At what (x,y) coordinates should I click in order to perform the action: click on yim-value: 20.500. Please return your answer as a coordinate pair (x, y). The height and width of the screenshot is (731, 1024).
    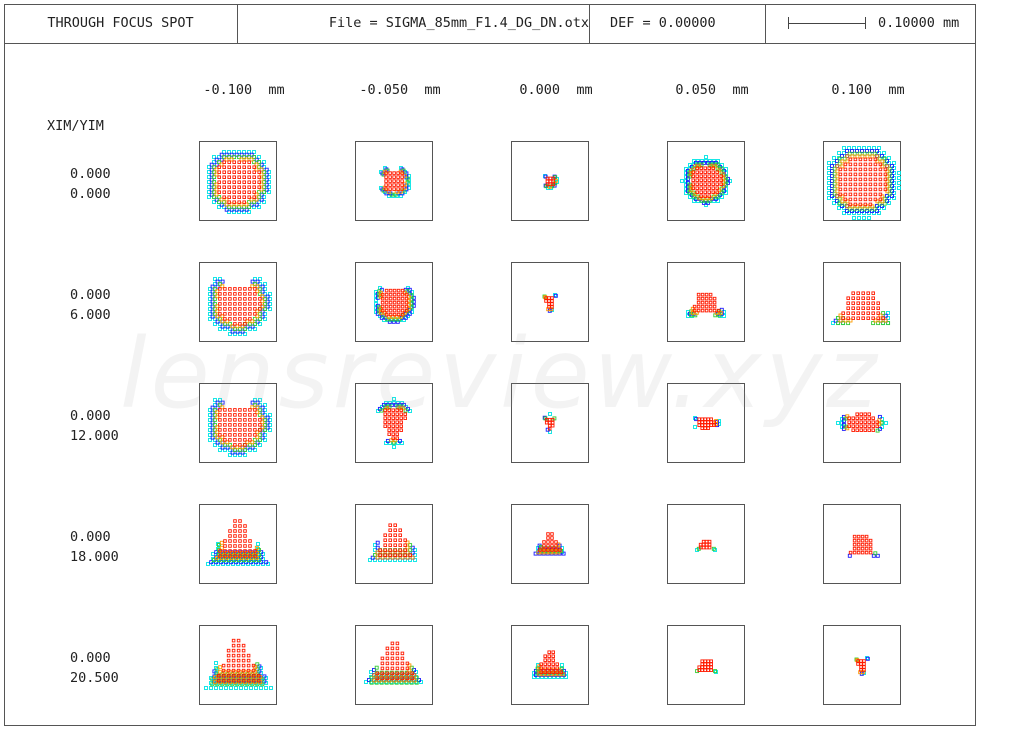
    Looking at the image, I should click on (94, 678).